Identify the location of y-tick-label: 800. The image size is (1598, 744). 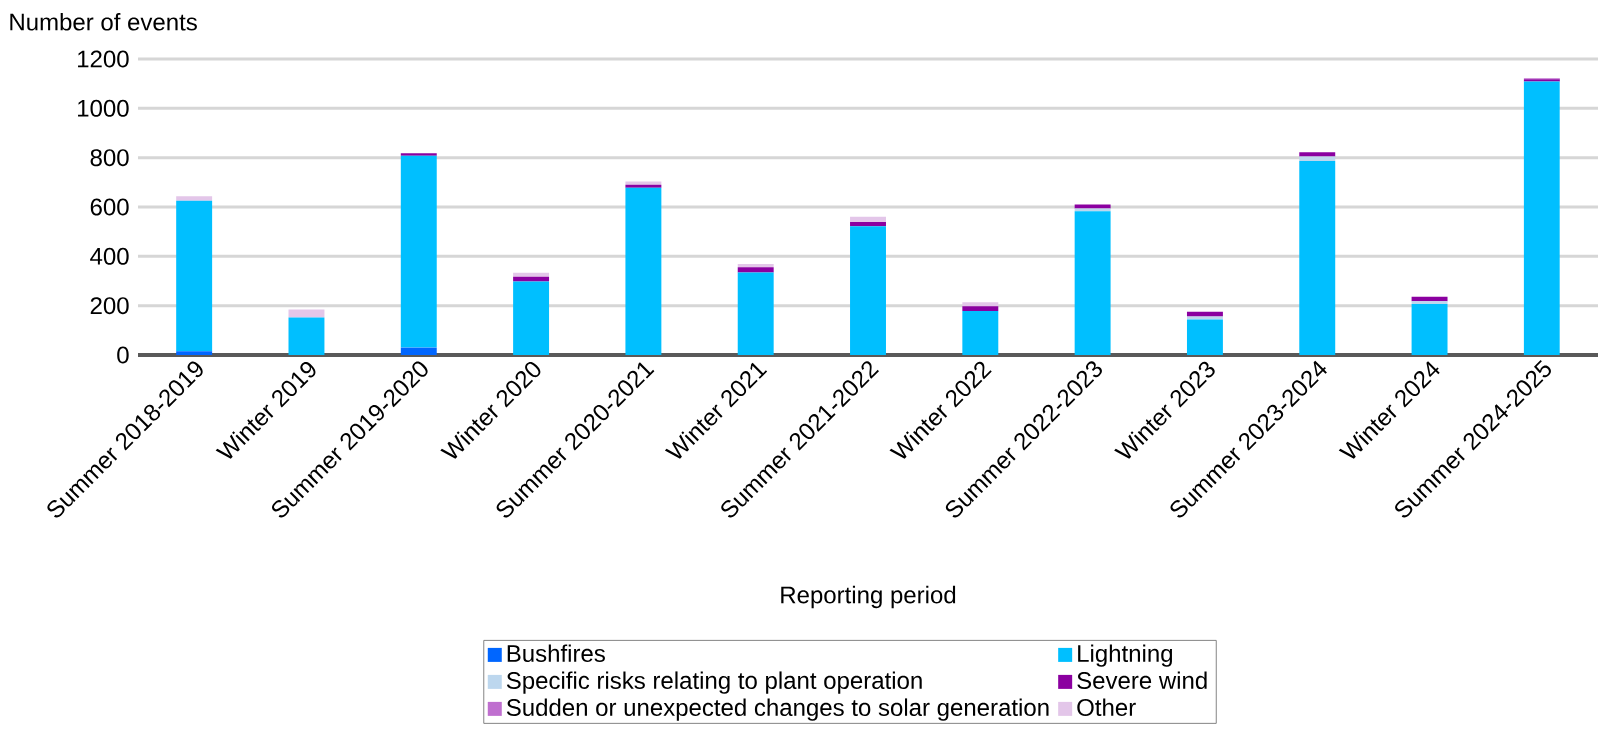
(109, 158).